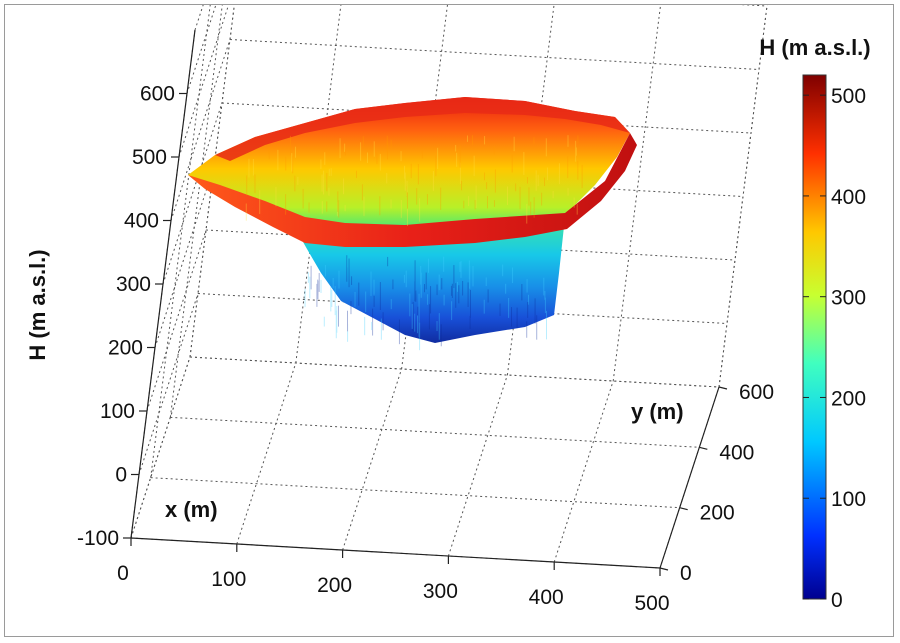 This screenshot has width=900, height=643. What do you see at coordinates (848, 499) in the screenshot?
I see `colorbar-tick-label: 100` at bounding box center [848, 499].